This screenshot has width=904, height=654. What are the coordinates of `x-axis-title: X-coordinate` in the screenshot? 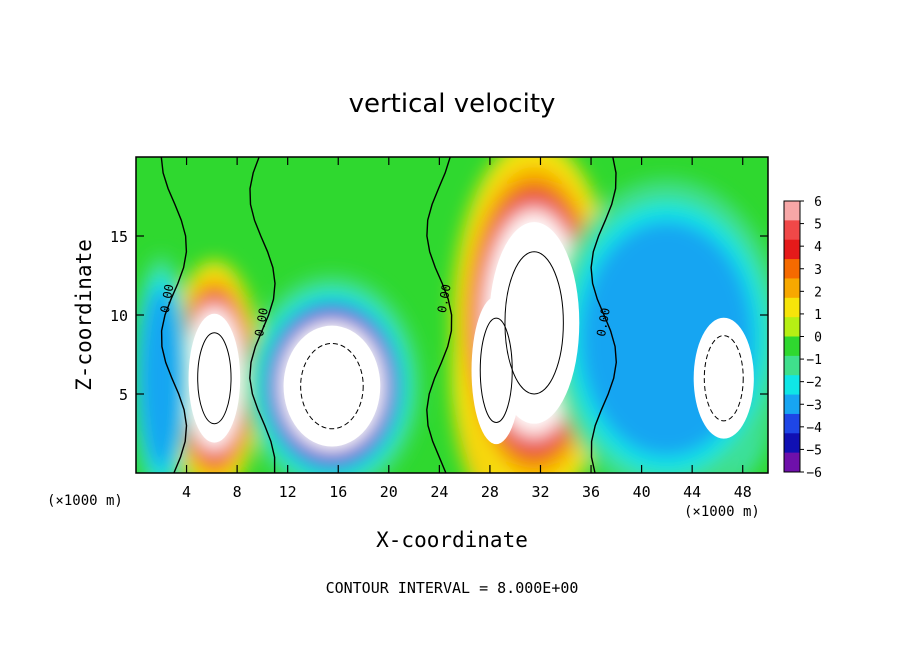 It's located at (452, 540).